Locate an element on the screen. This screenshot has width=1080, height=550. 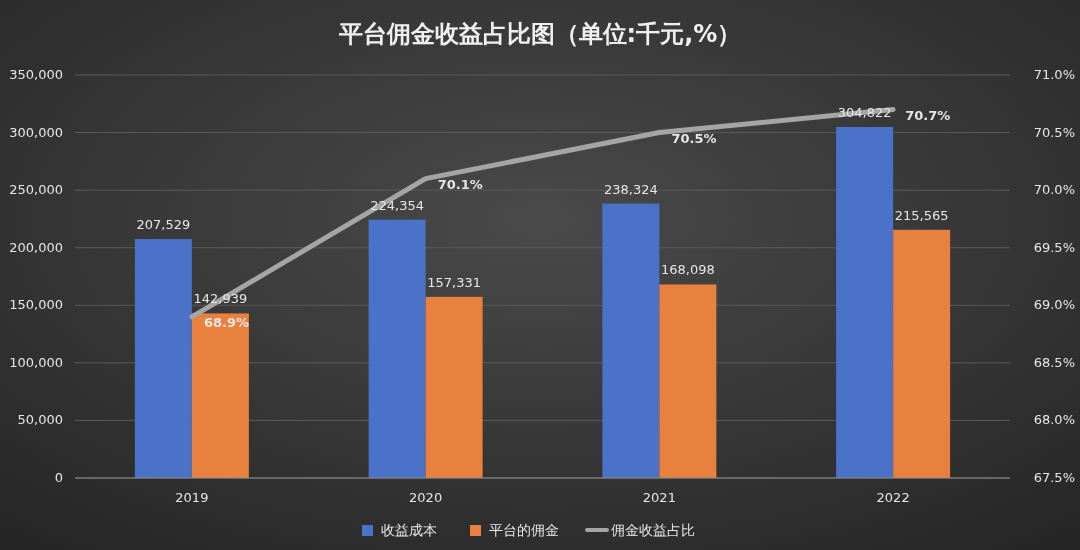
y-tick-label: 0 is located at coordinates (58, 477).